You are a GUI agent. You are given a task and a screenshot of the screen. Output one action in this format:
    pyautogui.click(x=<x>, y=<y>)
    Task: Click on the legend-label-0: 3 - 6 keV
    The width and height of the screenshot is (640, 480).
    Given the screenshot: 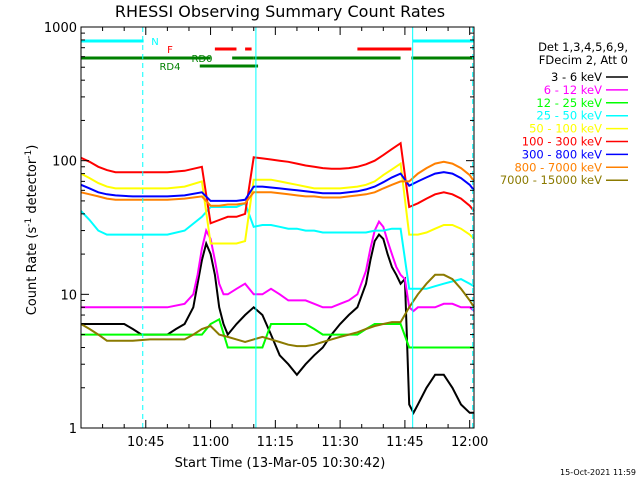 What is the action you would take?
    pyautogui.click(x=576, y=77)
    